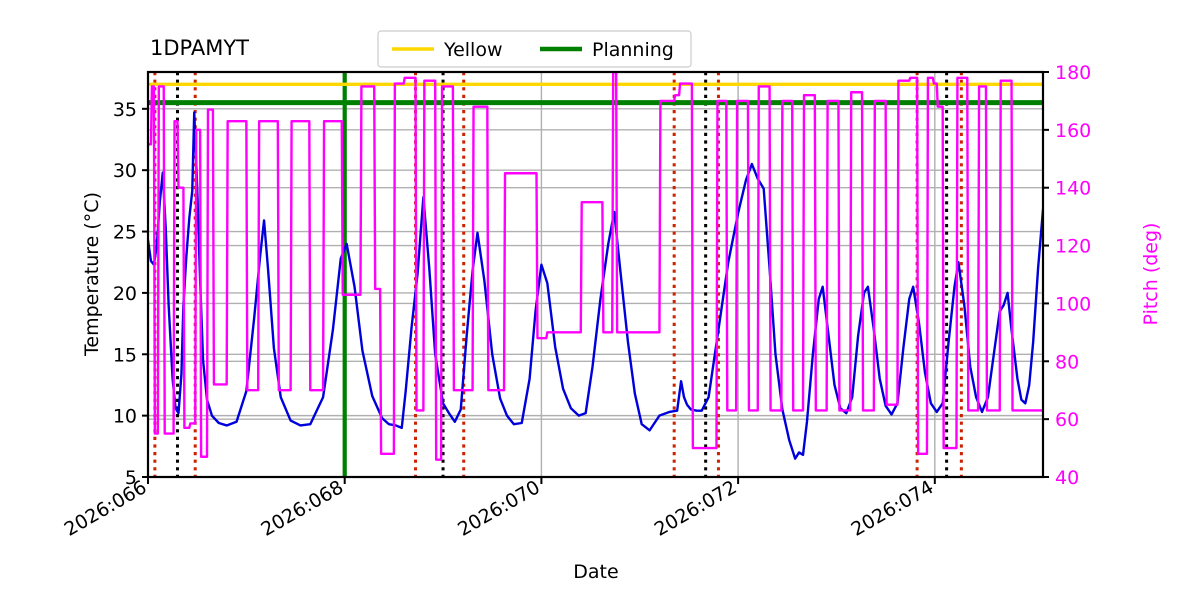  What do you see at coordinates (1067, 478) in the screenshot?
I see `y2-tick-label: 40` at bounding box center [1067, 478].